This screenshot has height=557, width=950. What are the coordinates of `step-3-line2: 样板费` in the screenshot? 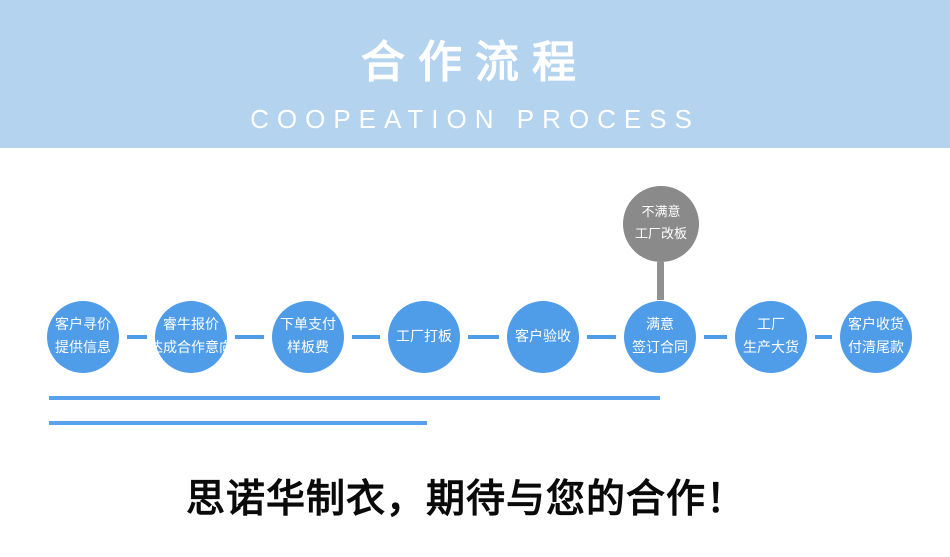 It's located at (308, 348).